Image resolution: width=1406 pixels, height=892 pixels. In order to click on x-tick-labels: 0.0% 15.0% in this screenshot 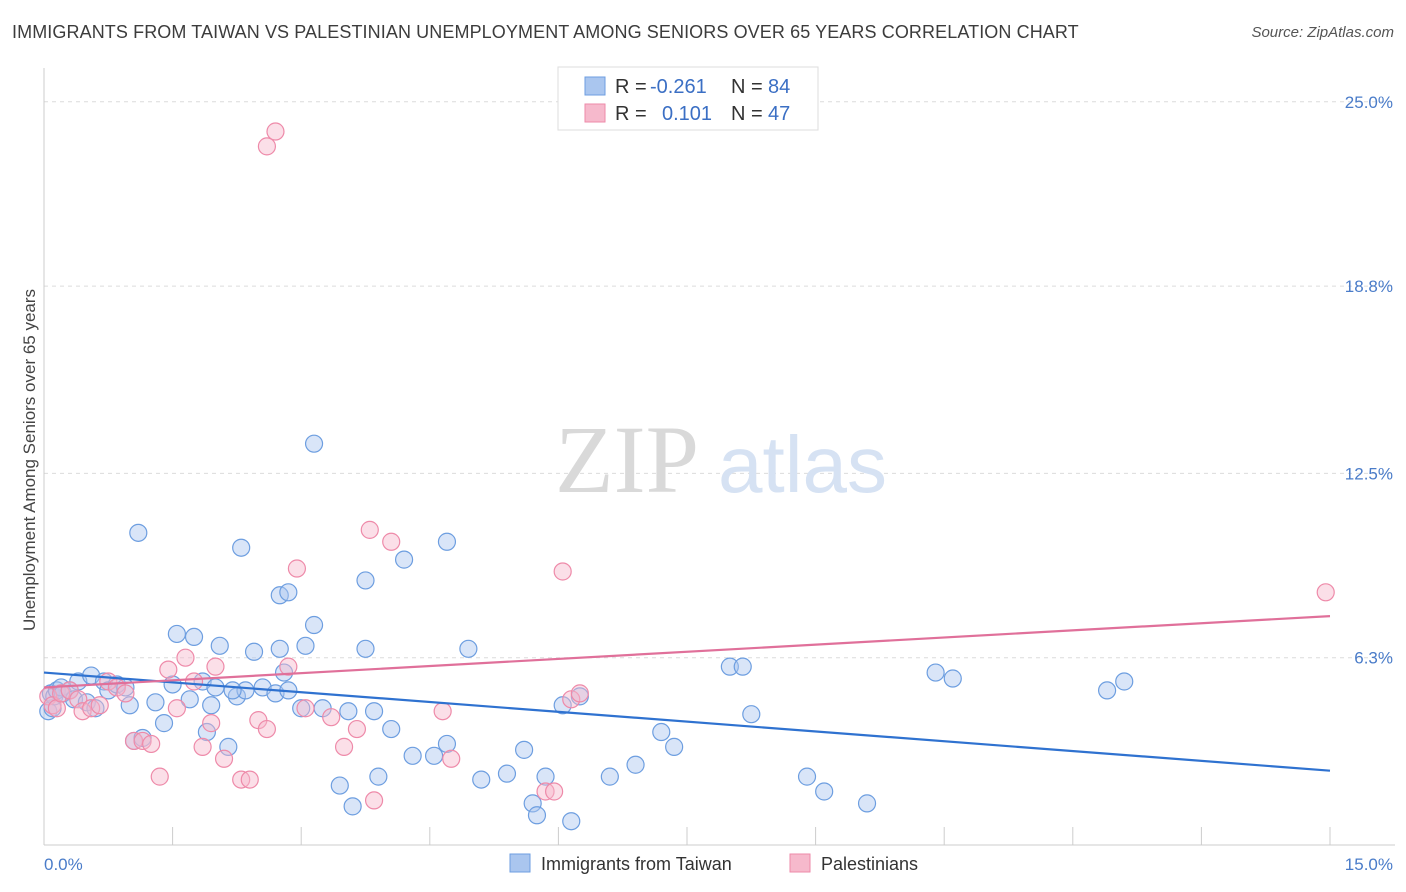, I will do `click(718, 864)`.